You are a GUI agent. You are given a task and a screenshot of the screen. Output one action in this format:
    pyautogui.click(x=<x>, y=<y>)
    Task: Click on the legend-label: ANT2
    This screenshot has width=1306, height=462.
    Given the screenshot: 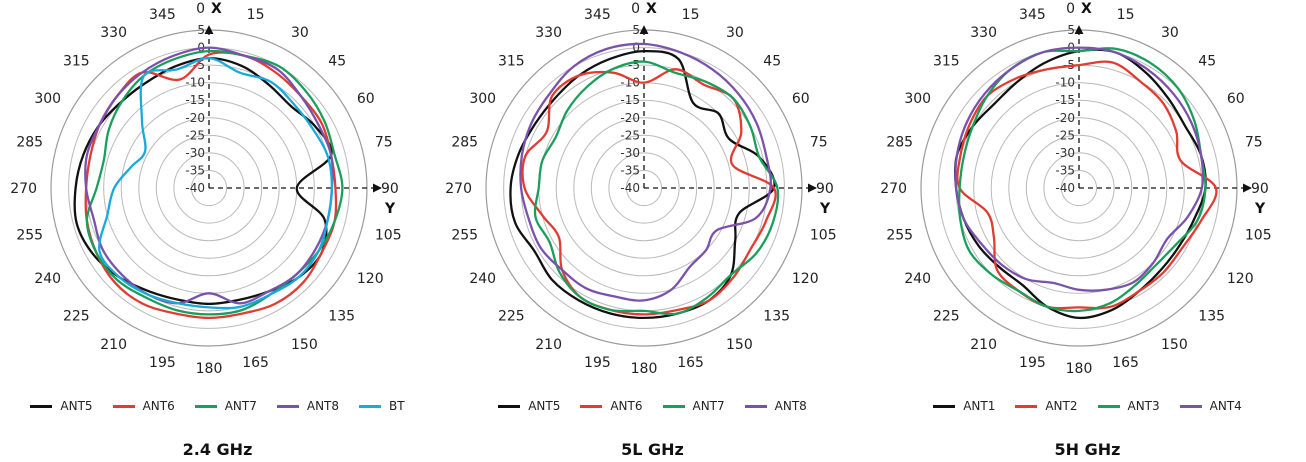 What is the action you would take?
    pyautogui.click(x=1061, y=406)
    